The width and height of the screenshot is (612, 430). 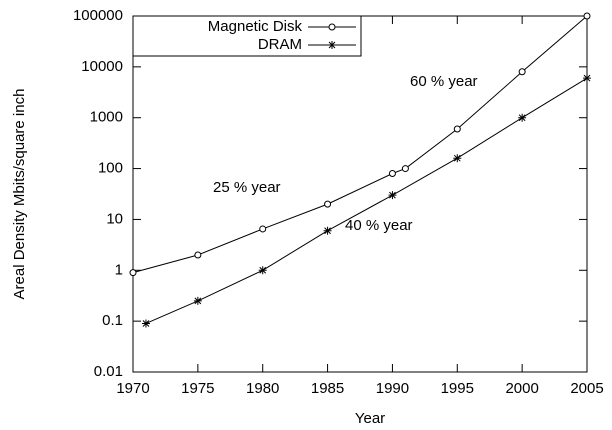 I want to click on x-tick-label: 1990, so click(x=392, y=388).